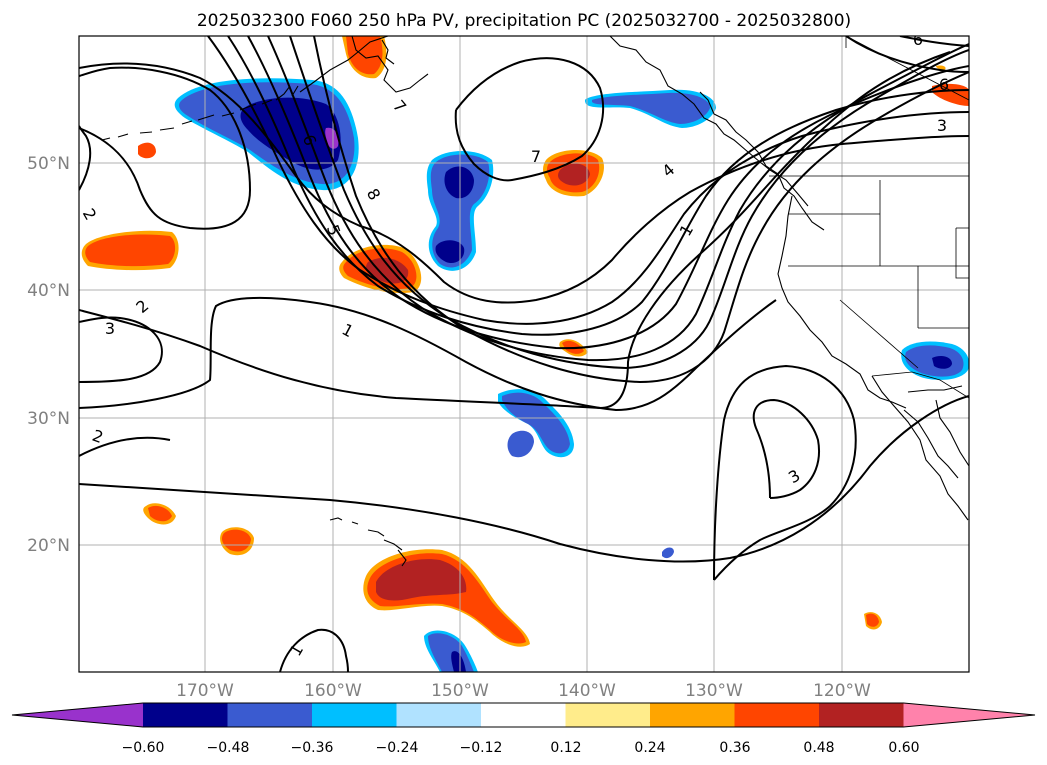 This screenshot has height=765, width=1047. I want to click on neg-area-bc-coast-mid, so click(651, 108).